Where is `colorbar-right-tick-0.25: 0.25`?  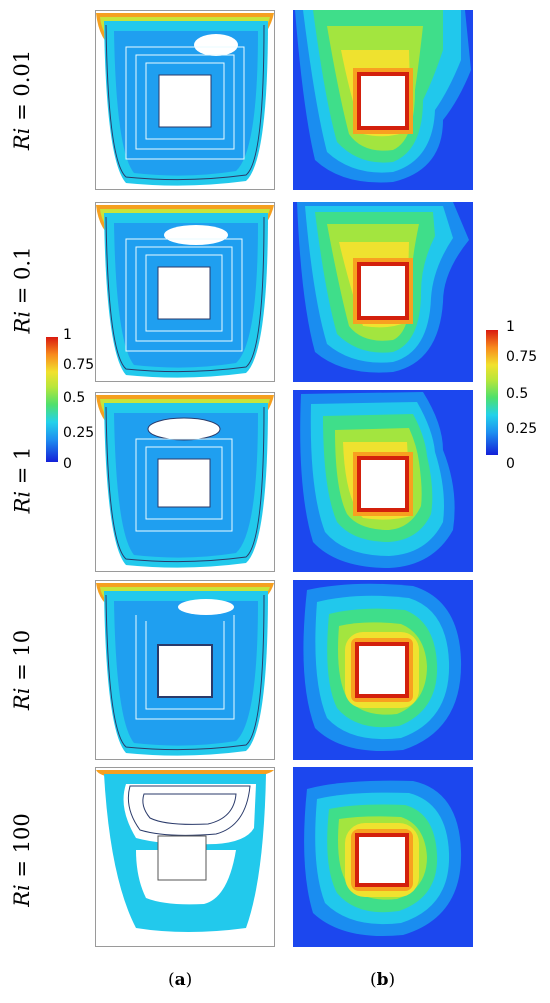 colorbar-right-tick-0.25: 0.25 is located at coordinates (522, 429).